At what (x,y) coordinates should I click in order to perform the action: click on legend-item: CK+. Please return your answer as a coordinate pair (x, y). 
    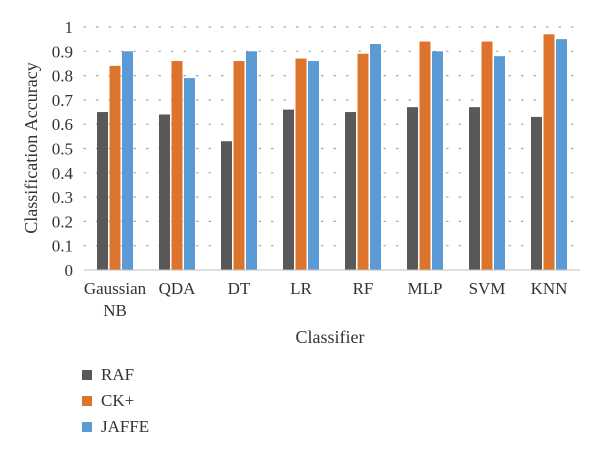
    Looking at the image, I should click on (115, 401).